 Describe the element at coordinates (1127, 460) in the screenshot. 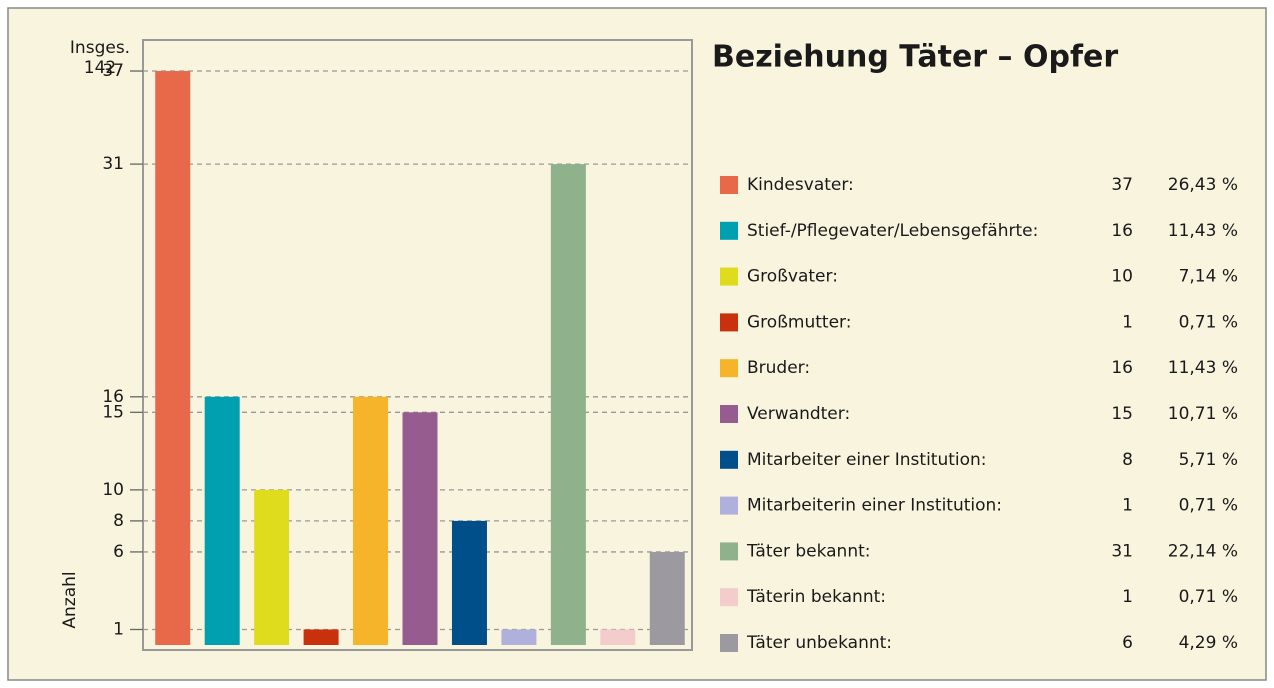

I see `legend-count: 8` at that location.